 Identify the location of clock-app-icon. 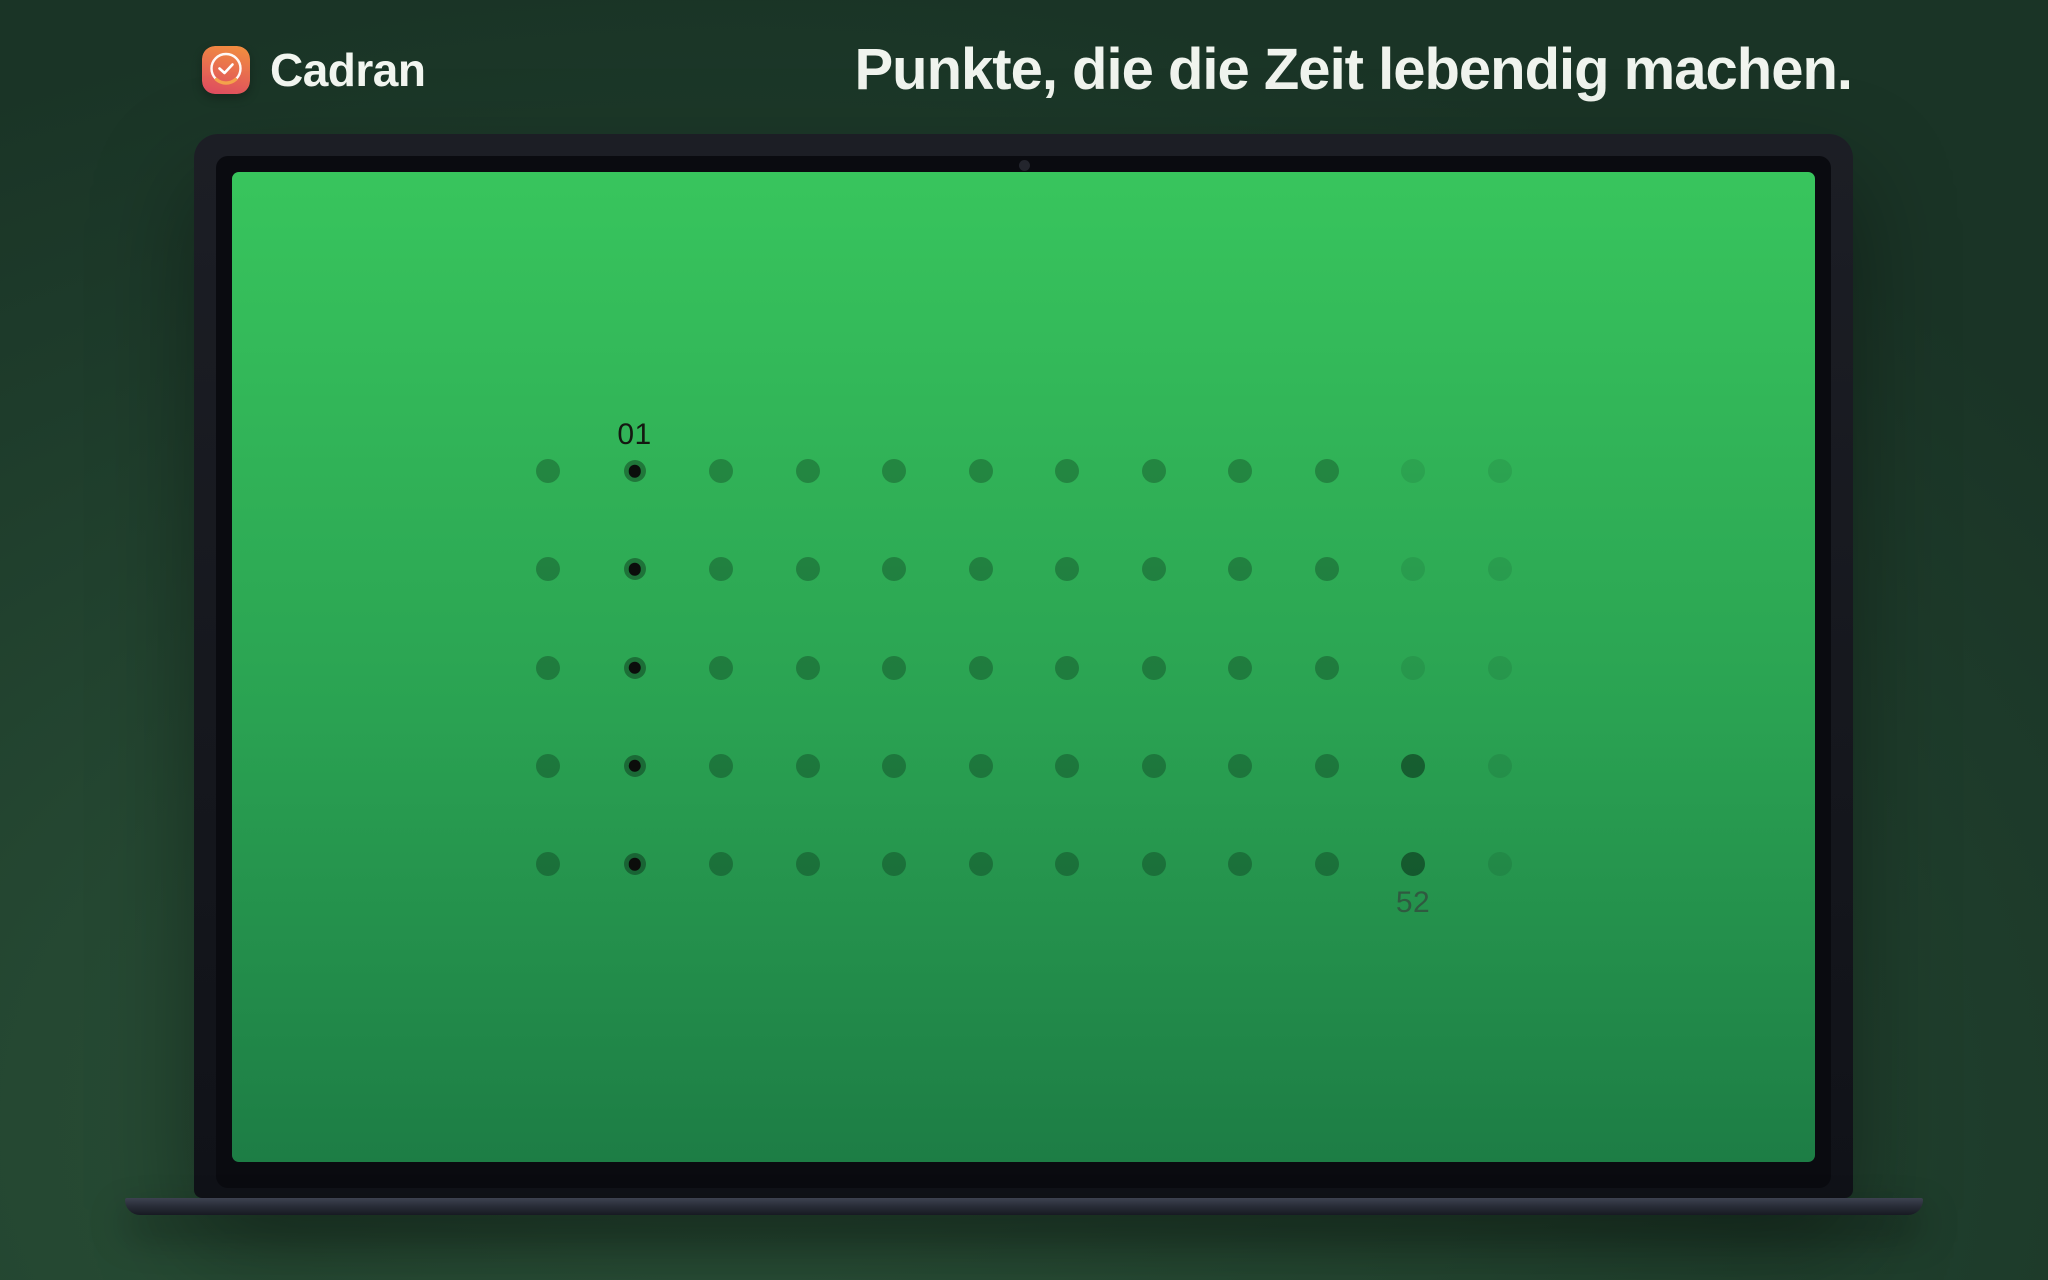
(226, 70).